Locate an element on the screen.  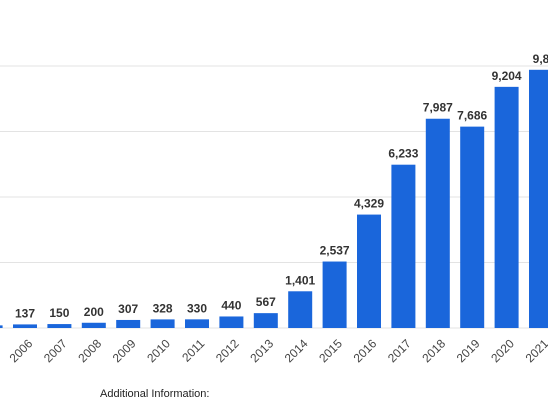
x-tick-label: 2021 is located at coordinates (535, 350).